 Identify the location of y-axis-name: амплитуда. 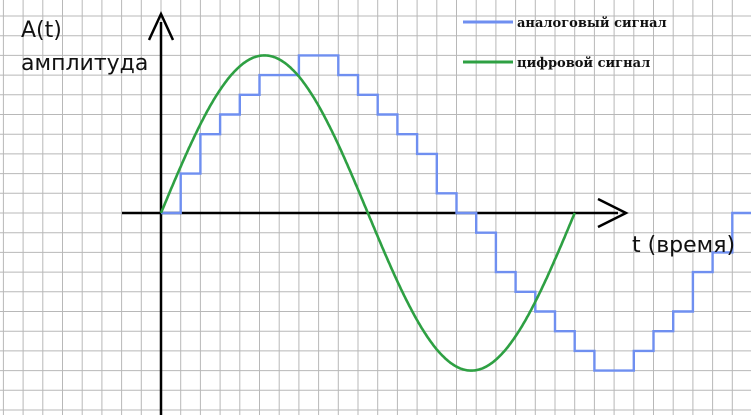
(84, 63).